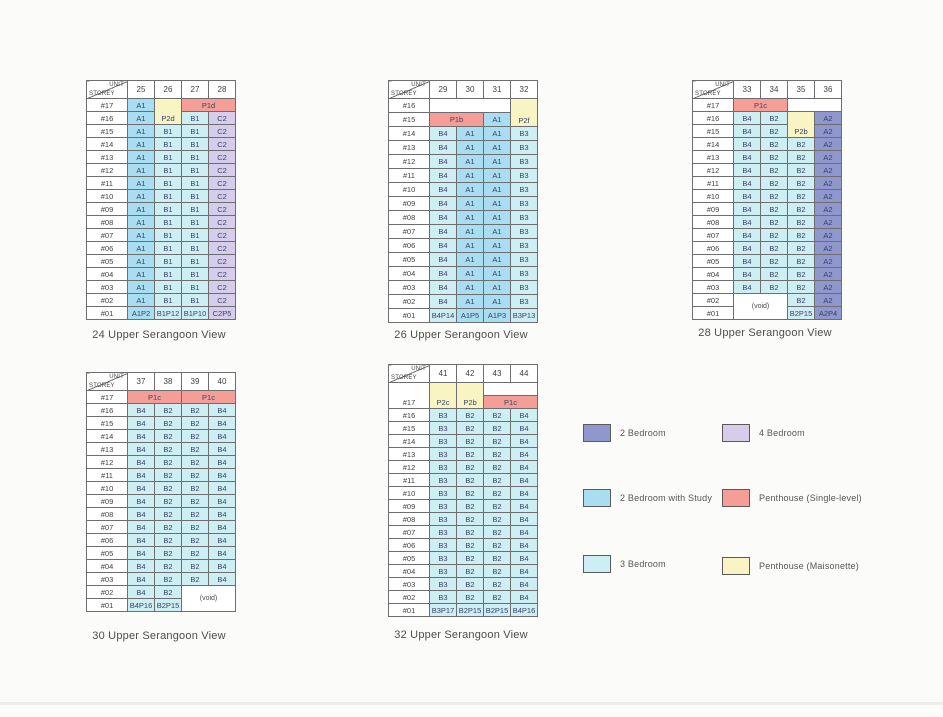  Describe the element at coordinates (470, 315) in the screenshot. I see `unit-cell: A1P5` at that location.